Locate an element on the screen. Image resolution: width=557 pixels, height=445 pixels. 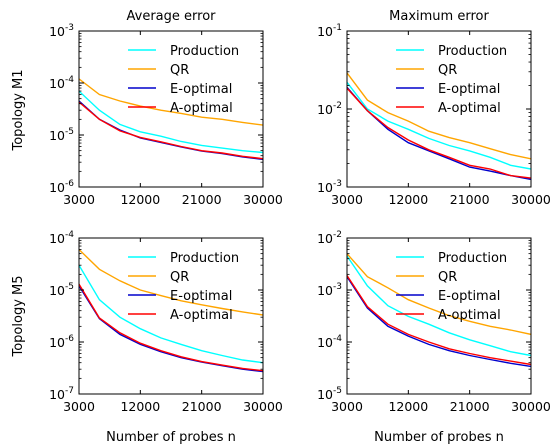
y-tick-label: 10⁻¹ is located at coordinates (329, 31).